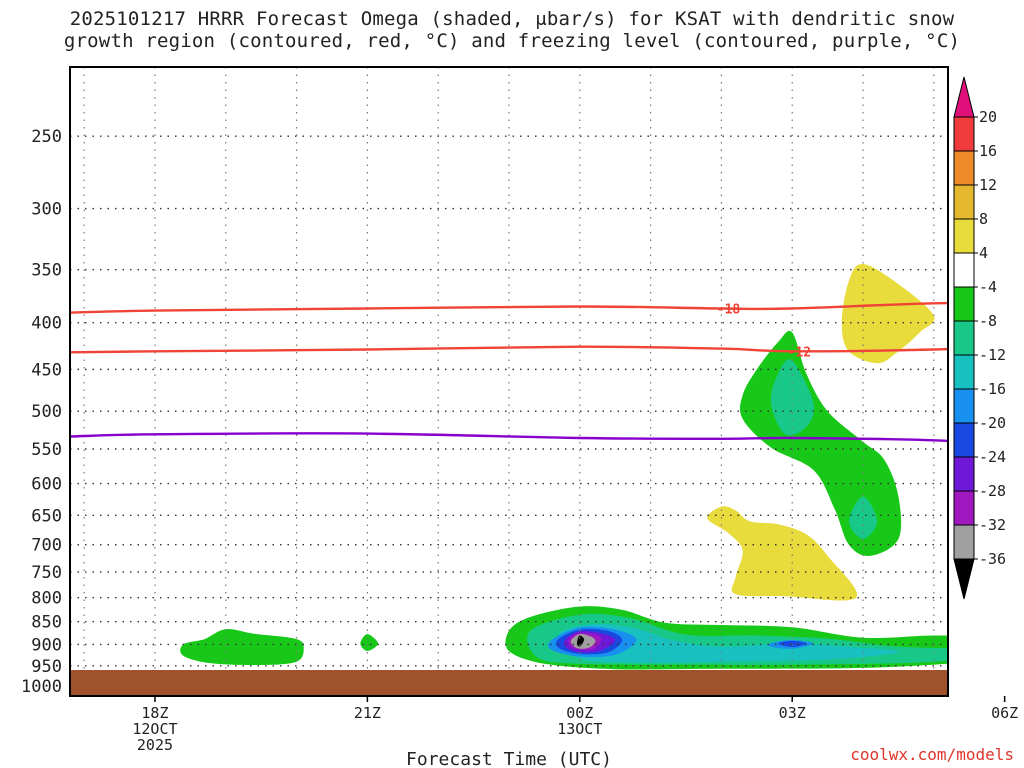 Image resolution: width=1024 pixels, height=768 pixels. What do you see at coordinates (932, 754) in the screenshot?
I see `source-credit: coolwx.com/models` at bounding box center [932, 754].